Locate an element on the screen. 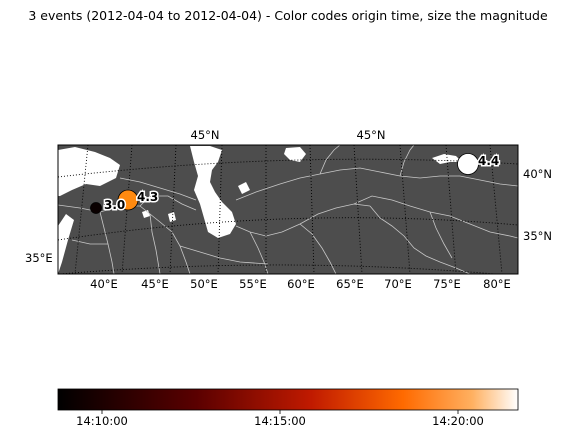  top-lat-label-1: 45°N is located at coordinates (205, 135).